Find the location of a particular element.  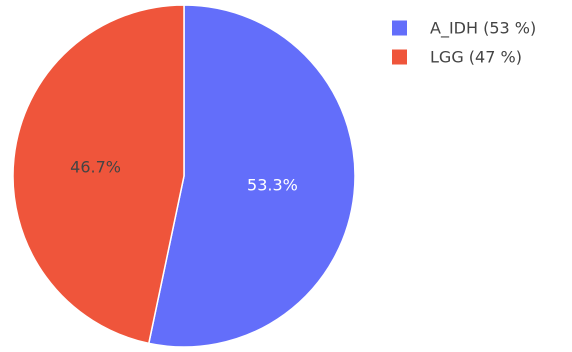

legend-label: A_IDH (53 %) is located at coordinates (483, 29).